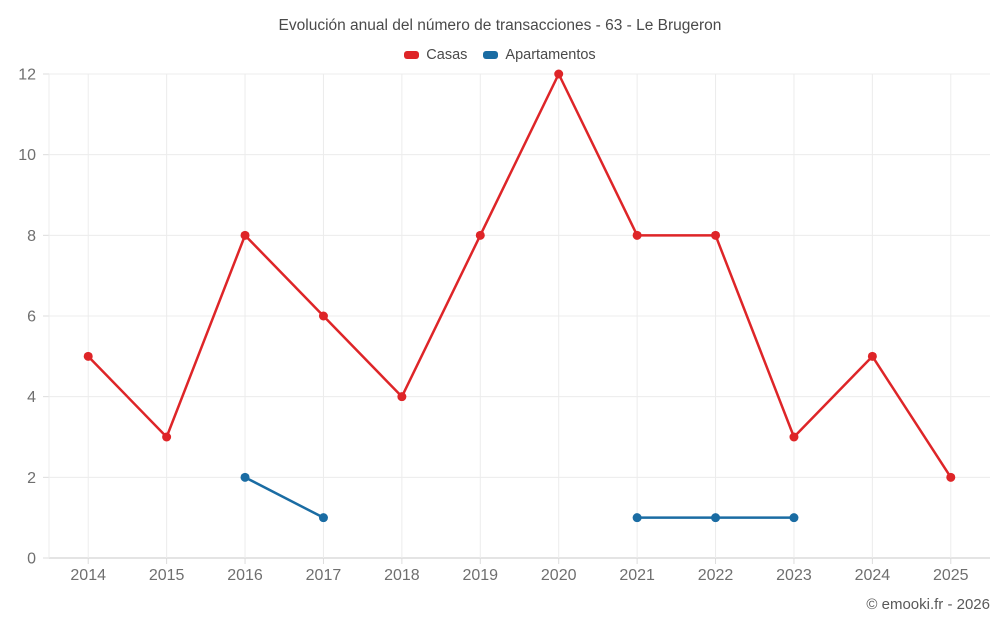  I want to click on x-tick-label: 2014, so click(88, 575).